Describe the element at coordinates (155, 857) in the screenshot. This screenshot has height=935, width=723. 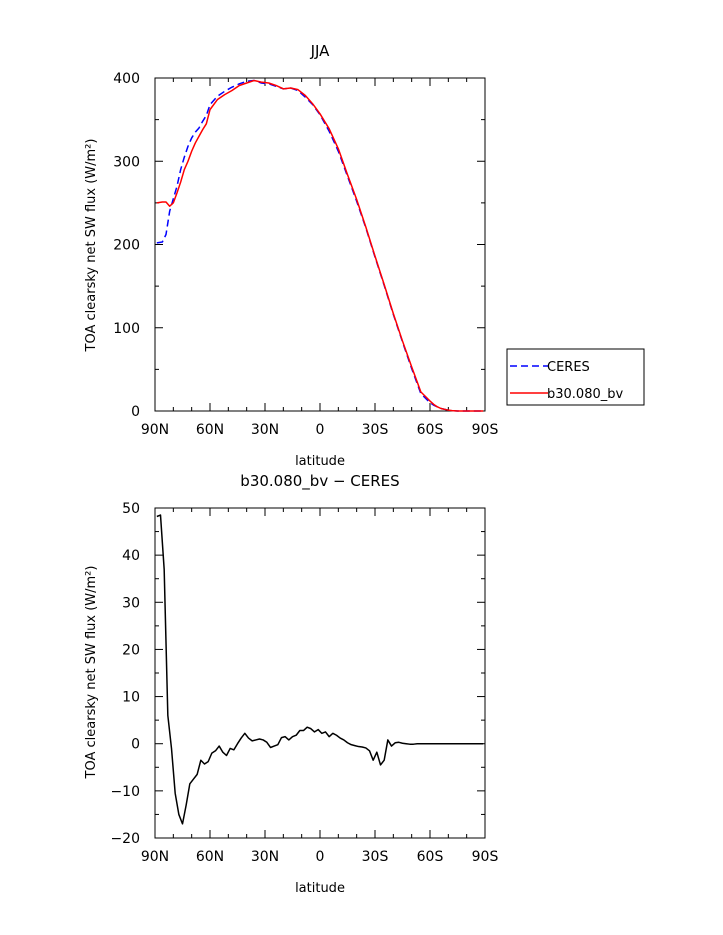
I see `bottom-x-tick-label: 90N` at that location.